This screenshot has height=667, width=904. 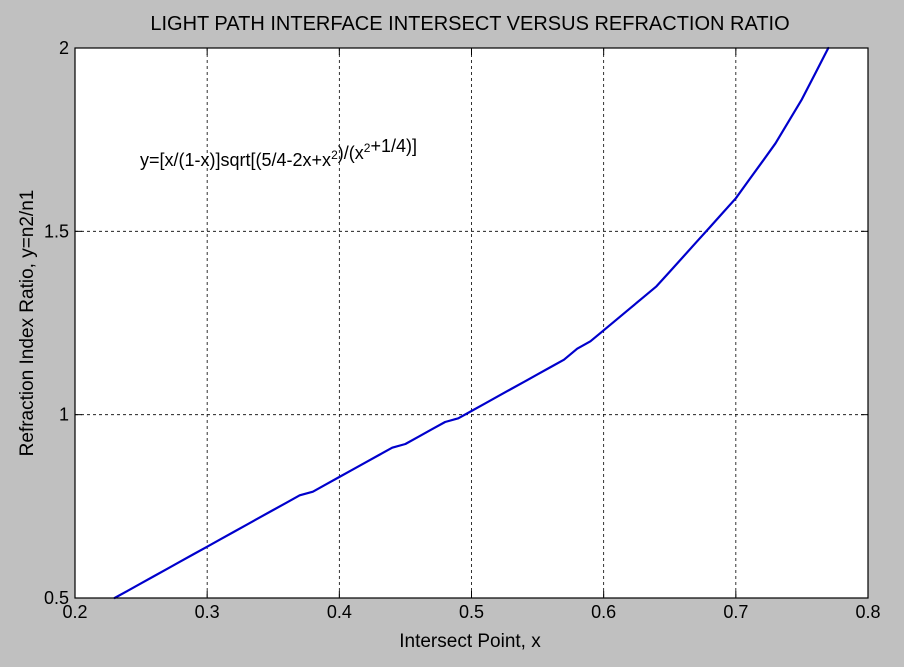 I want to click on x-tick-label: 0.3, so click(x=207, y=612).